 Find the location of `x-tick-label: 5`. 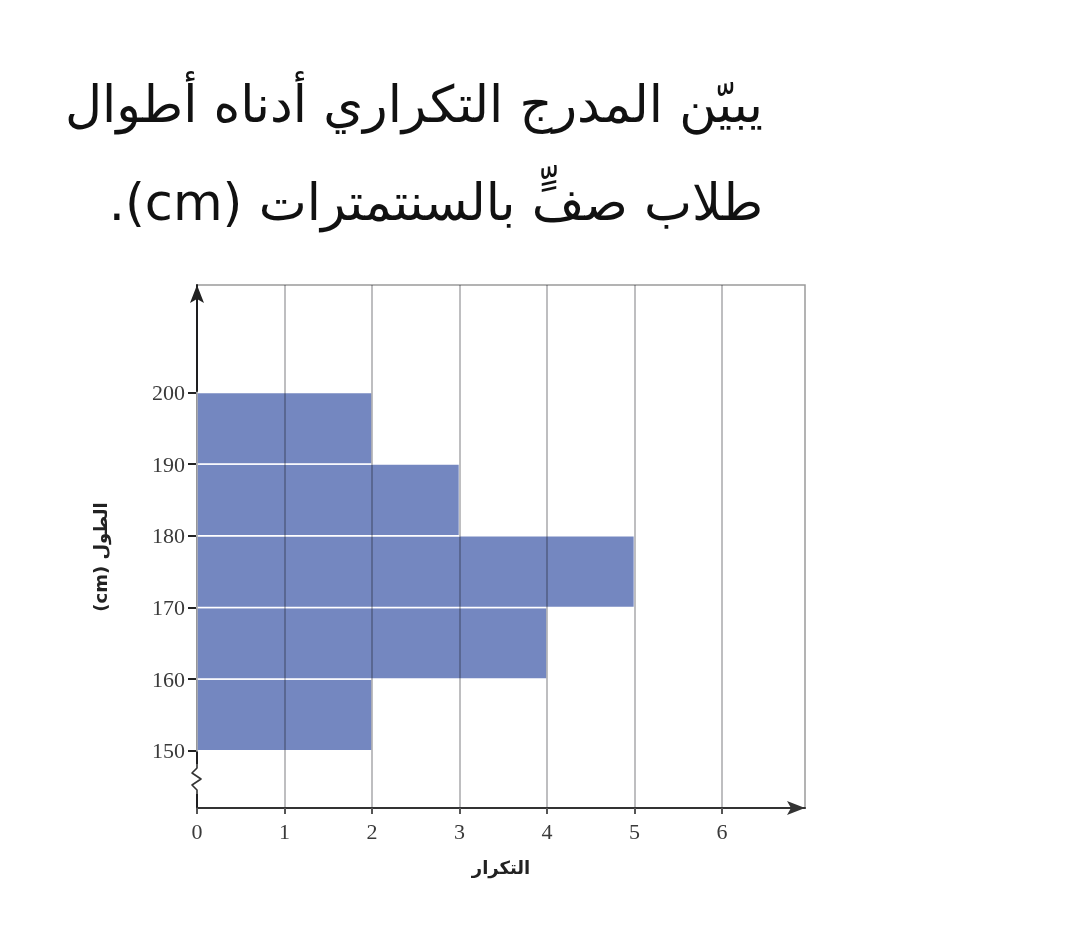

x-tick-label: 5 is located at coordinates (634, 831).